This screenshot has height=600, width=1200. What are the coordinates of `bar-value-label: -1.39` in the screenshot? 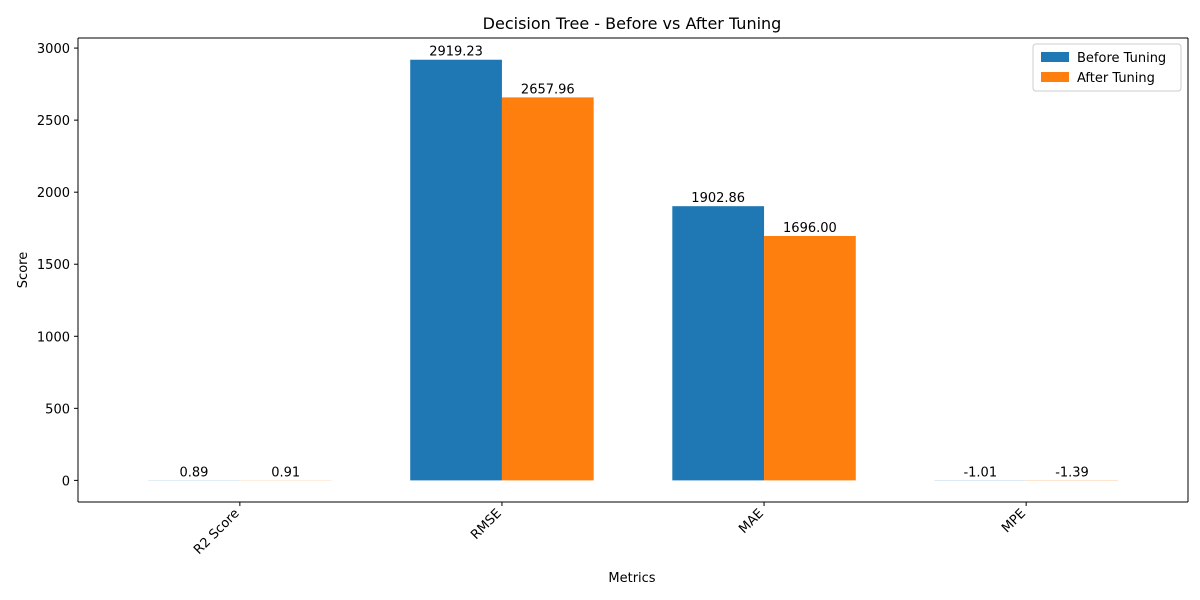 It's located at (1072, 473).